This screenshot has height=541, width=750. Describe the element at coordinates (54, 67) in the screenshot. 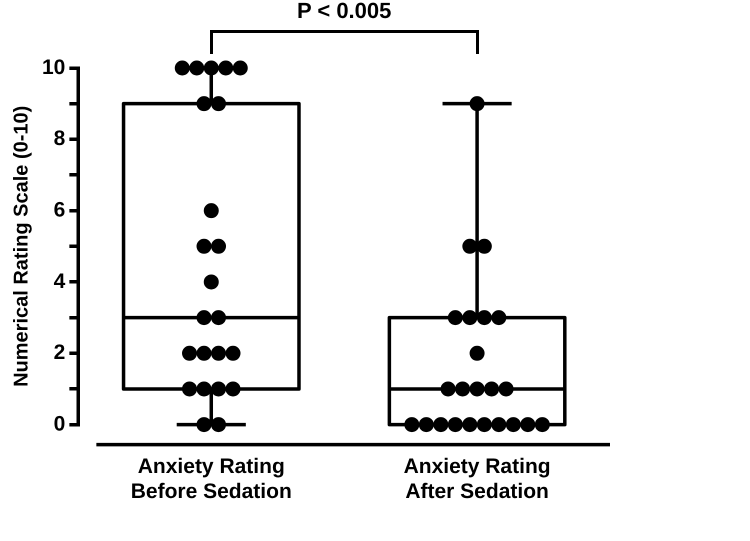

I see `y-tick-label: 10` at that location.